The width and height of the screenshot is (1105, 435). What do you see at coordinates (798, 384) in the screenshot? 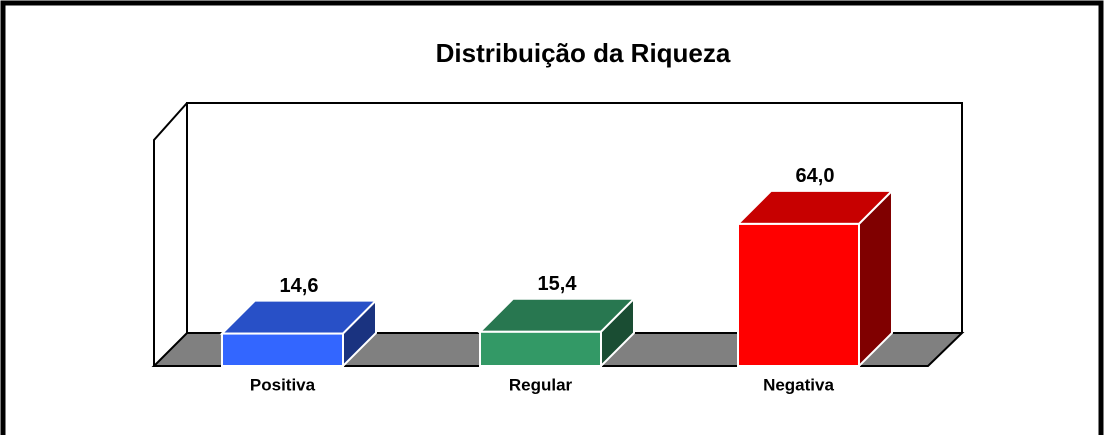
I see `x-tick-label: Negativa` at bounding box center [798, 384].